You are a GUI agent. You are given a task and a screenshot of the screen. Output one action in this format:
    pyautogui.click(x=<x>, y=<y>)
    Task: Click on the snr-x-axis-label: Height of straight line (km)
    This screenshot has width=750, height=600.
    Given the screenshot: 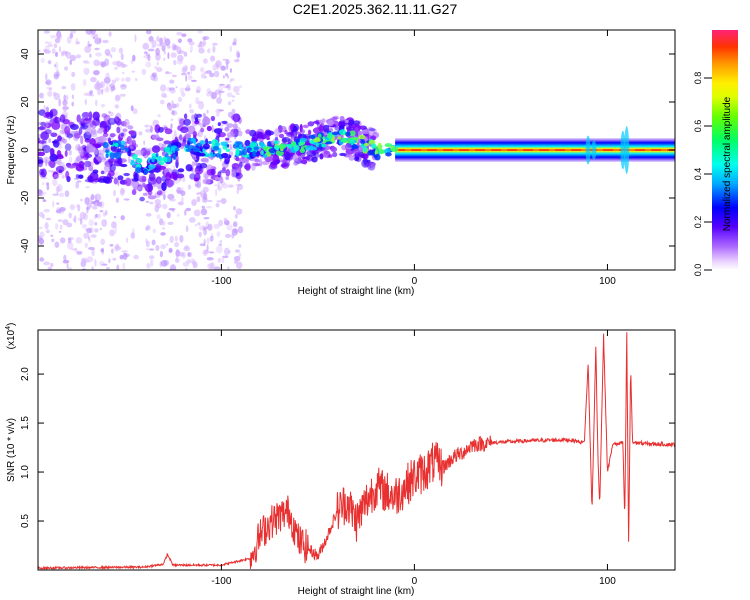 What is the action you would take?
    pyautogui.click(x=356, y=591)
    